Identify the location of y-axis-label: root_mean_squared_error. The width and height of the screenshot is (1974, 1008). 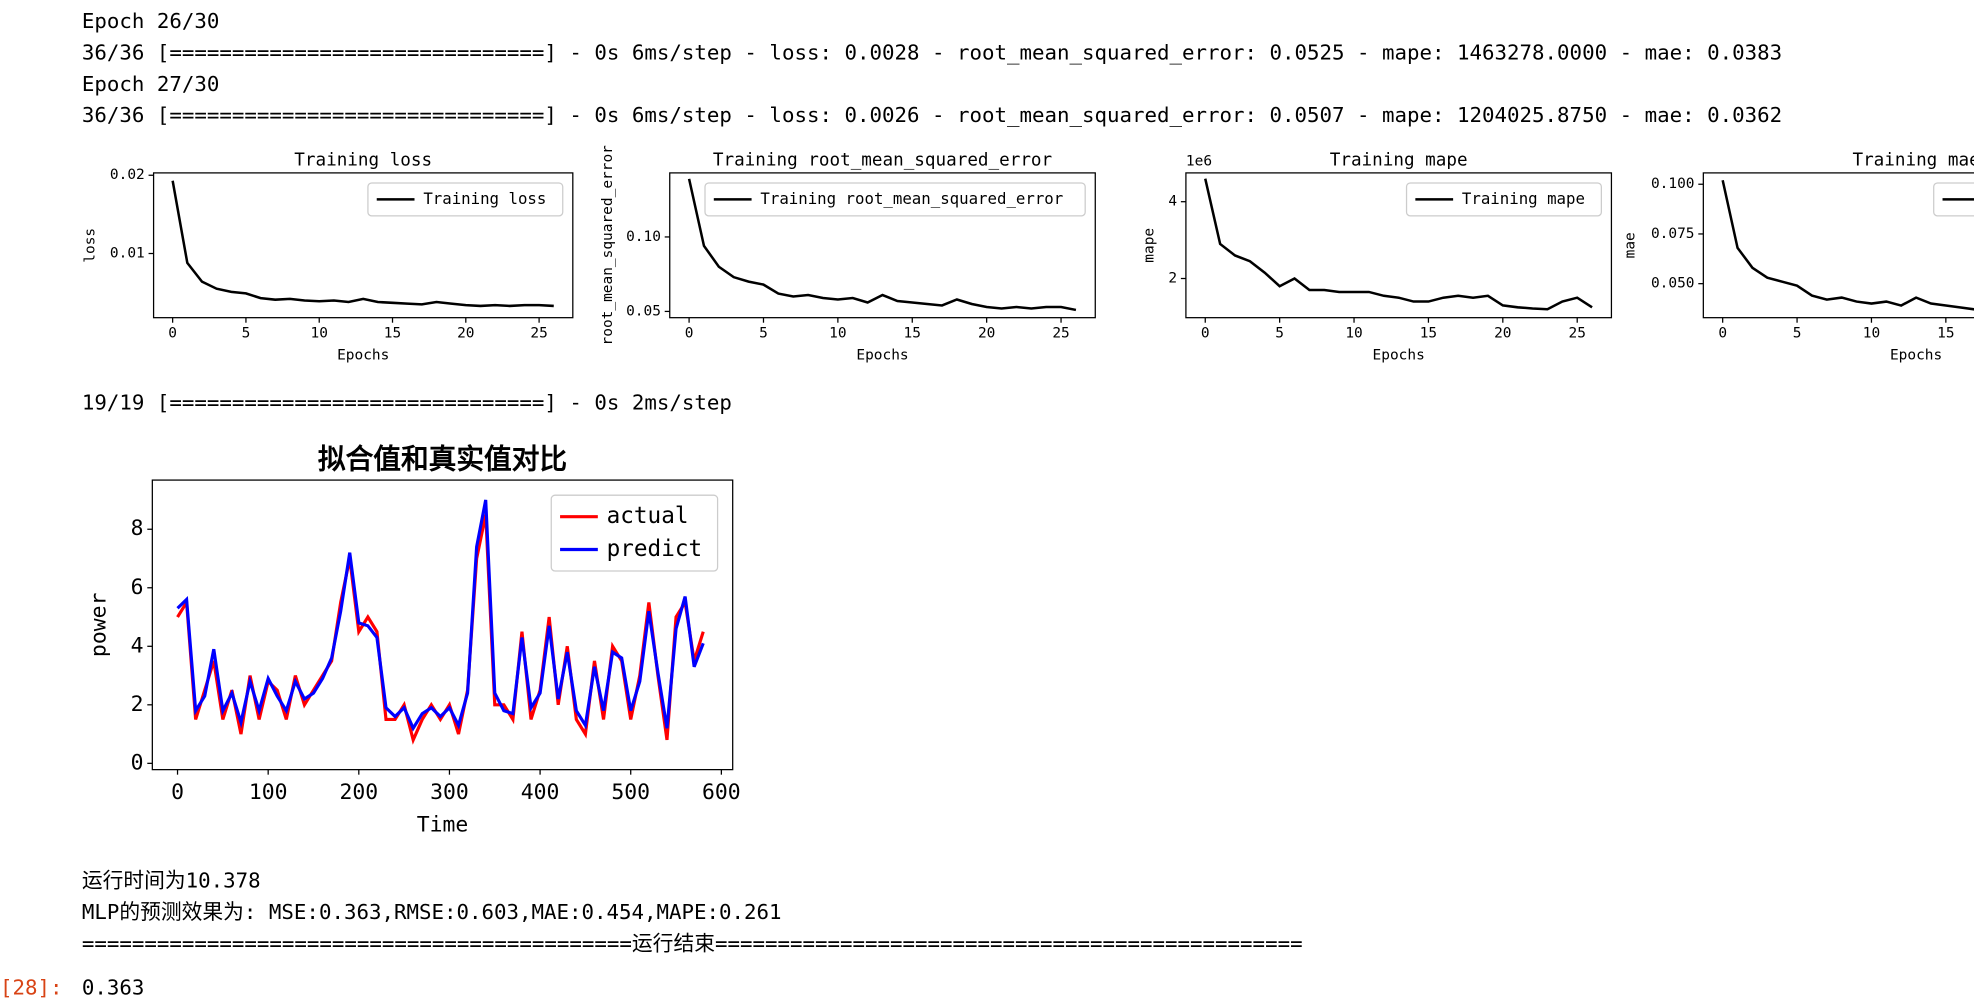
(608, 245).